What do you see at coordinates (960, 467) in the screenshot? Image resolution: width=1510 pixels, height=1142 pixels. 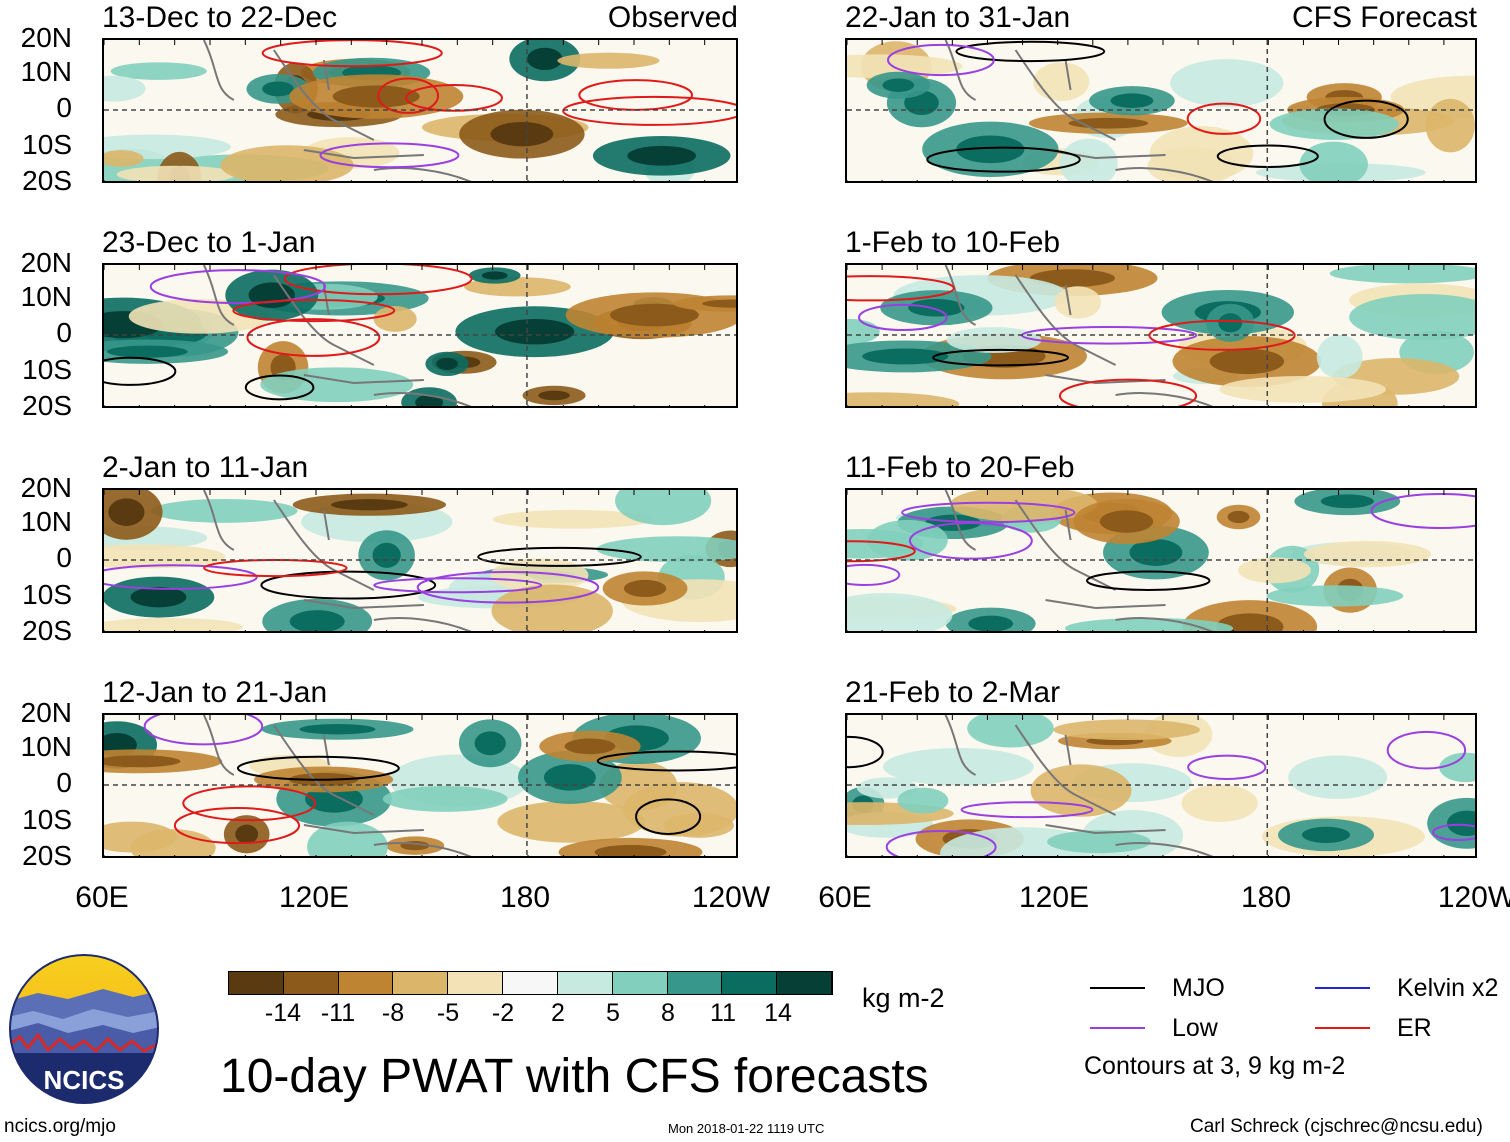 I see `panel-title: 11-Feb to 20-Feb` at bounding box center [960, 467].